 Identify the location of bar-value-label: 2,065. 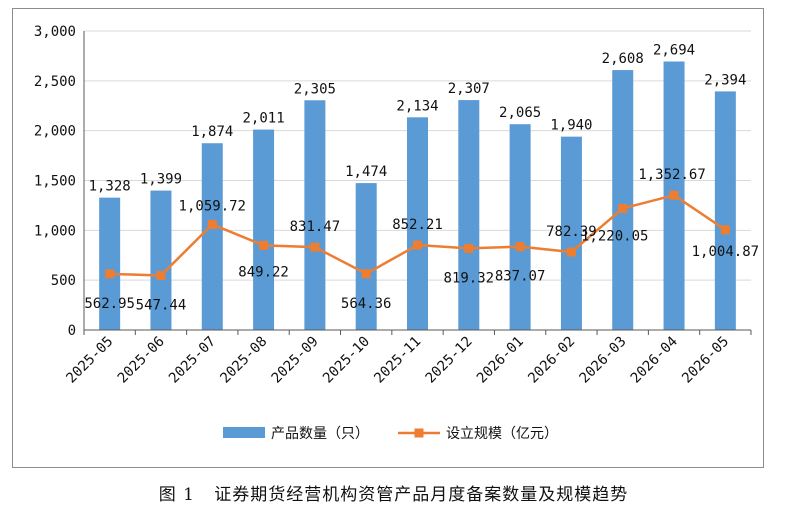
(520, 113).